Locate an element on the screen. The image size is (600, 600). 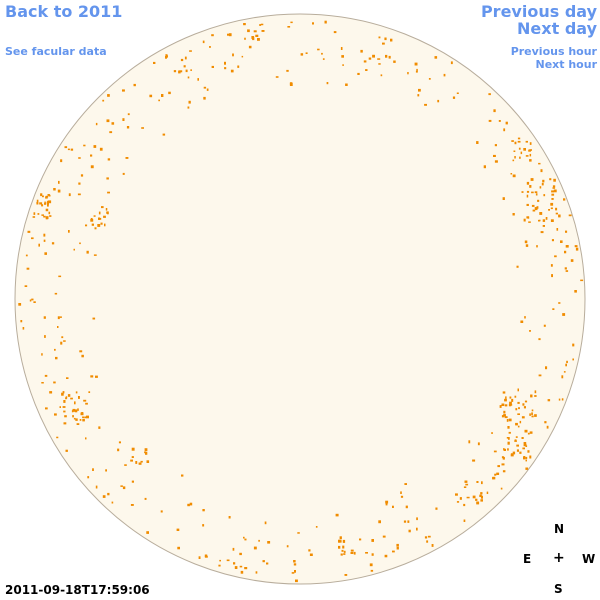
facular-data-link: See facular data is located at coordinates (56, 51).